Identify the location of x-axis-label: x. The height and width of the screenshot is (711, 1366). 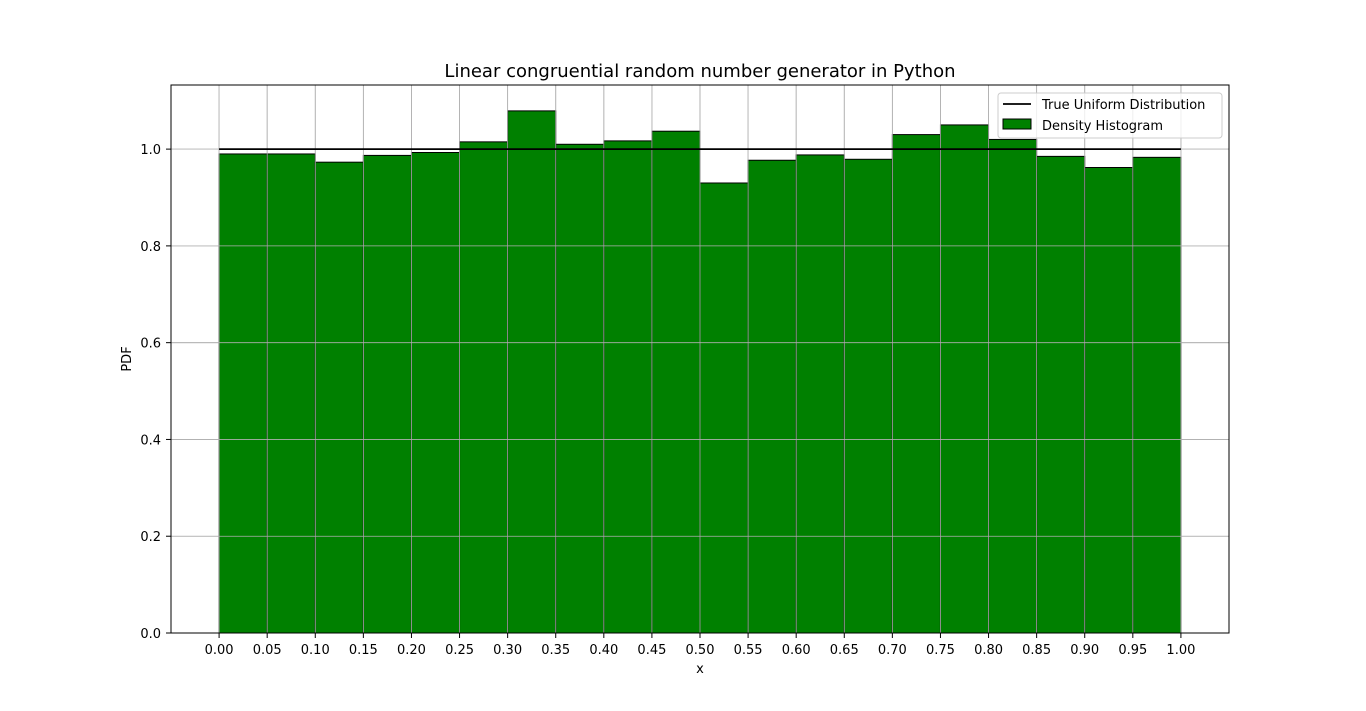
(700, 669).